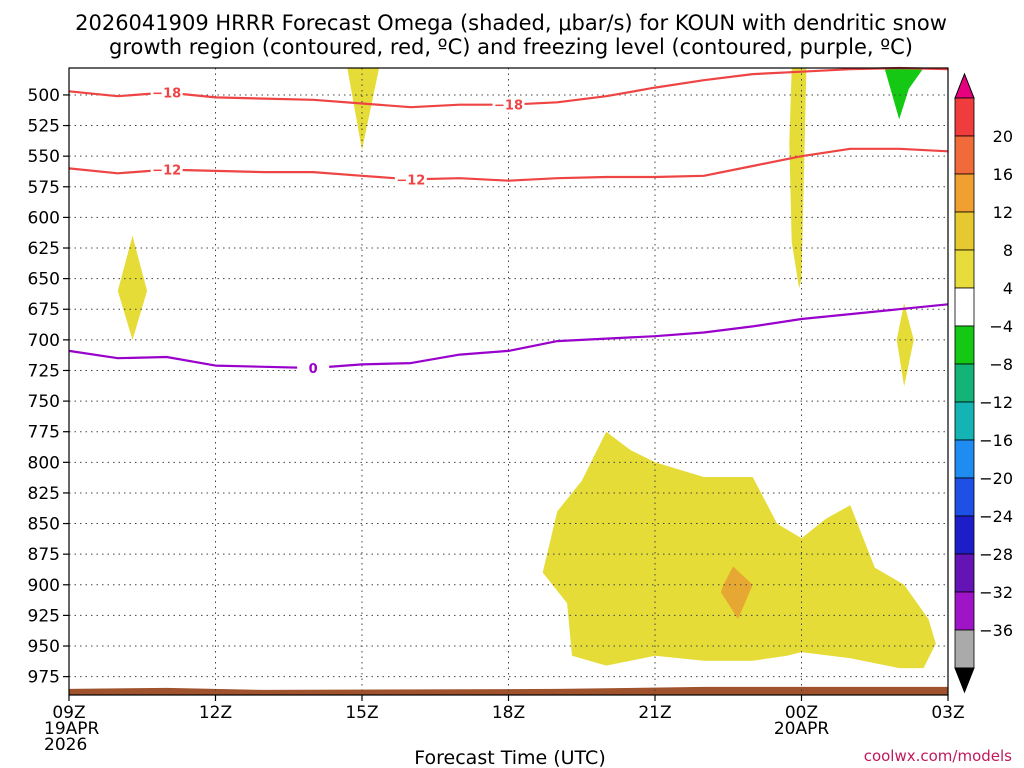  I want to click on y-tick-label: 900, so click(44, 586).